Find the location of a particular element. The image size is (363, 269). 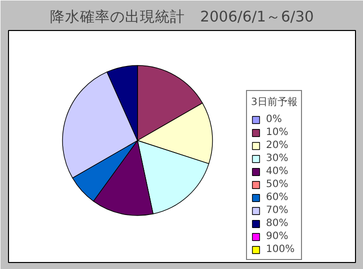

legend-label: 50% is located at coordinates (277, 184).